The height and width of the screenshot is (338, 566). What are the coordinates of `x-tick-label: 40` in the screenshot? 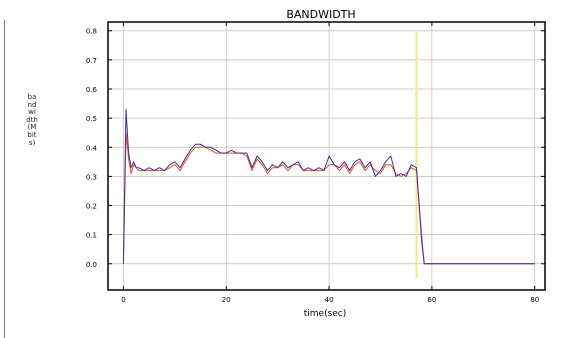 It's located at (329, 300).